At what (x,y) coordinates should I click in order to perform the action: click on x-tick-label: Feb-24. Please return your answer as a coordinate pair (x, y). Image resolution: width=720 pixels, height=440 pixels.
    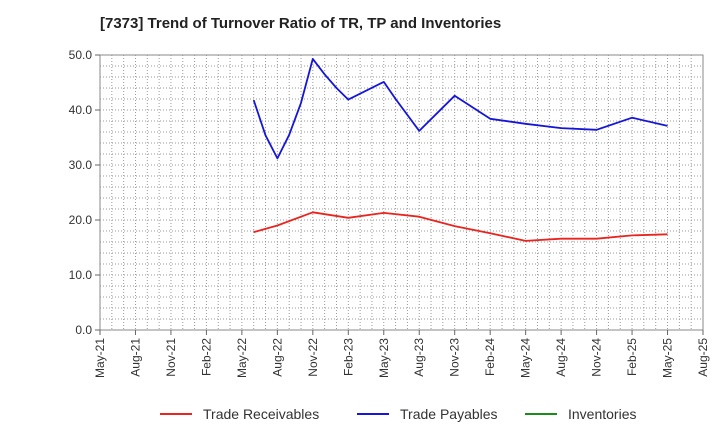
    Looking at the image, I should click on (490, 357).